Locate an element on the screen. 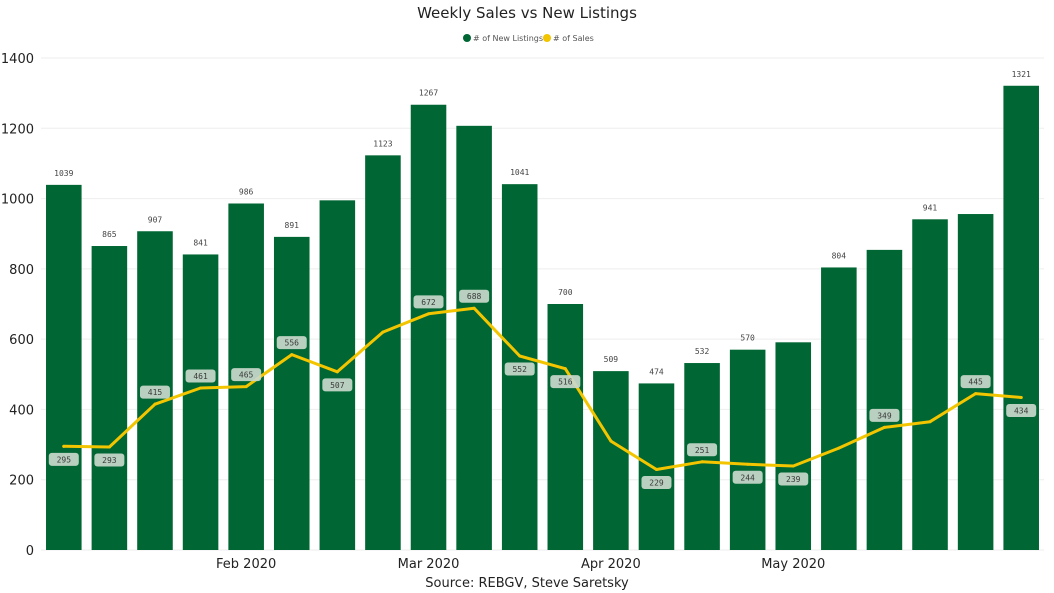 The width and height of the screenshot is (1054, 593). sales-data-label: 415 is located at coordinates (154, 392).